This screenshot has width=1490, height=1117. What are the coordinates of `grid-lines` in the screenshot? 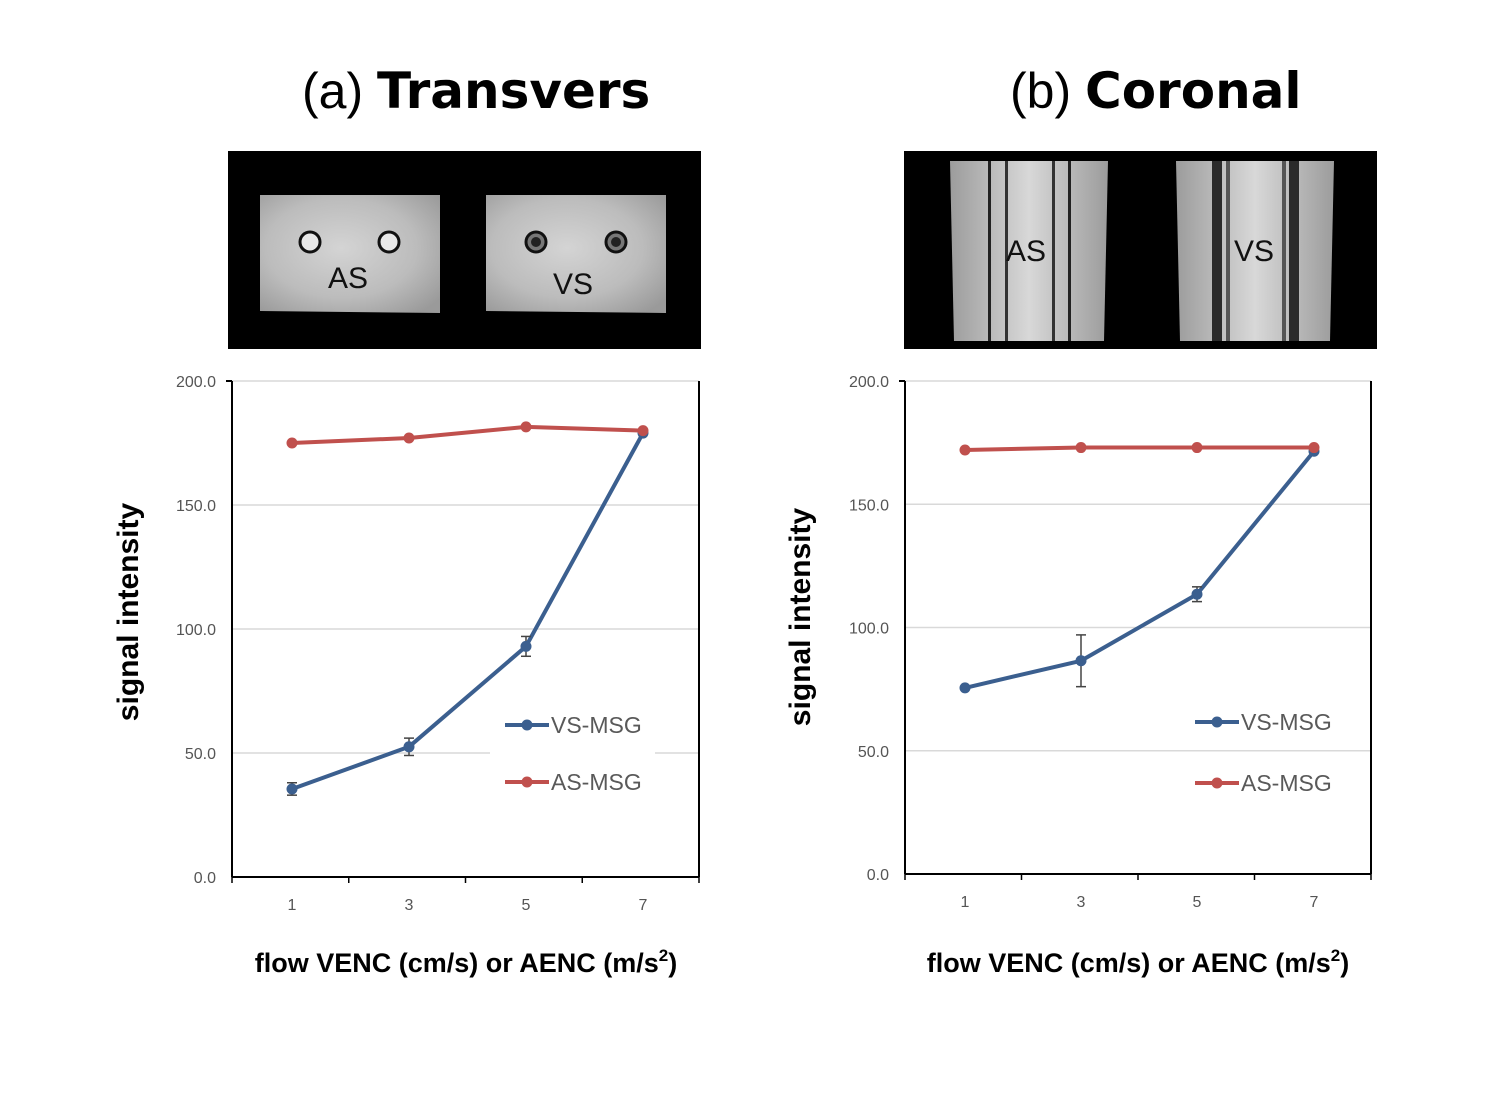 It's located at (1138, 566).